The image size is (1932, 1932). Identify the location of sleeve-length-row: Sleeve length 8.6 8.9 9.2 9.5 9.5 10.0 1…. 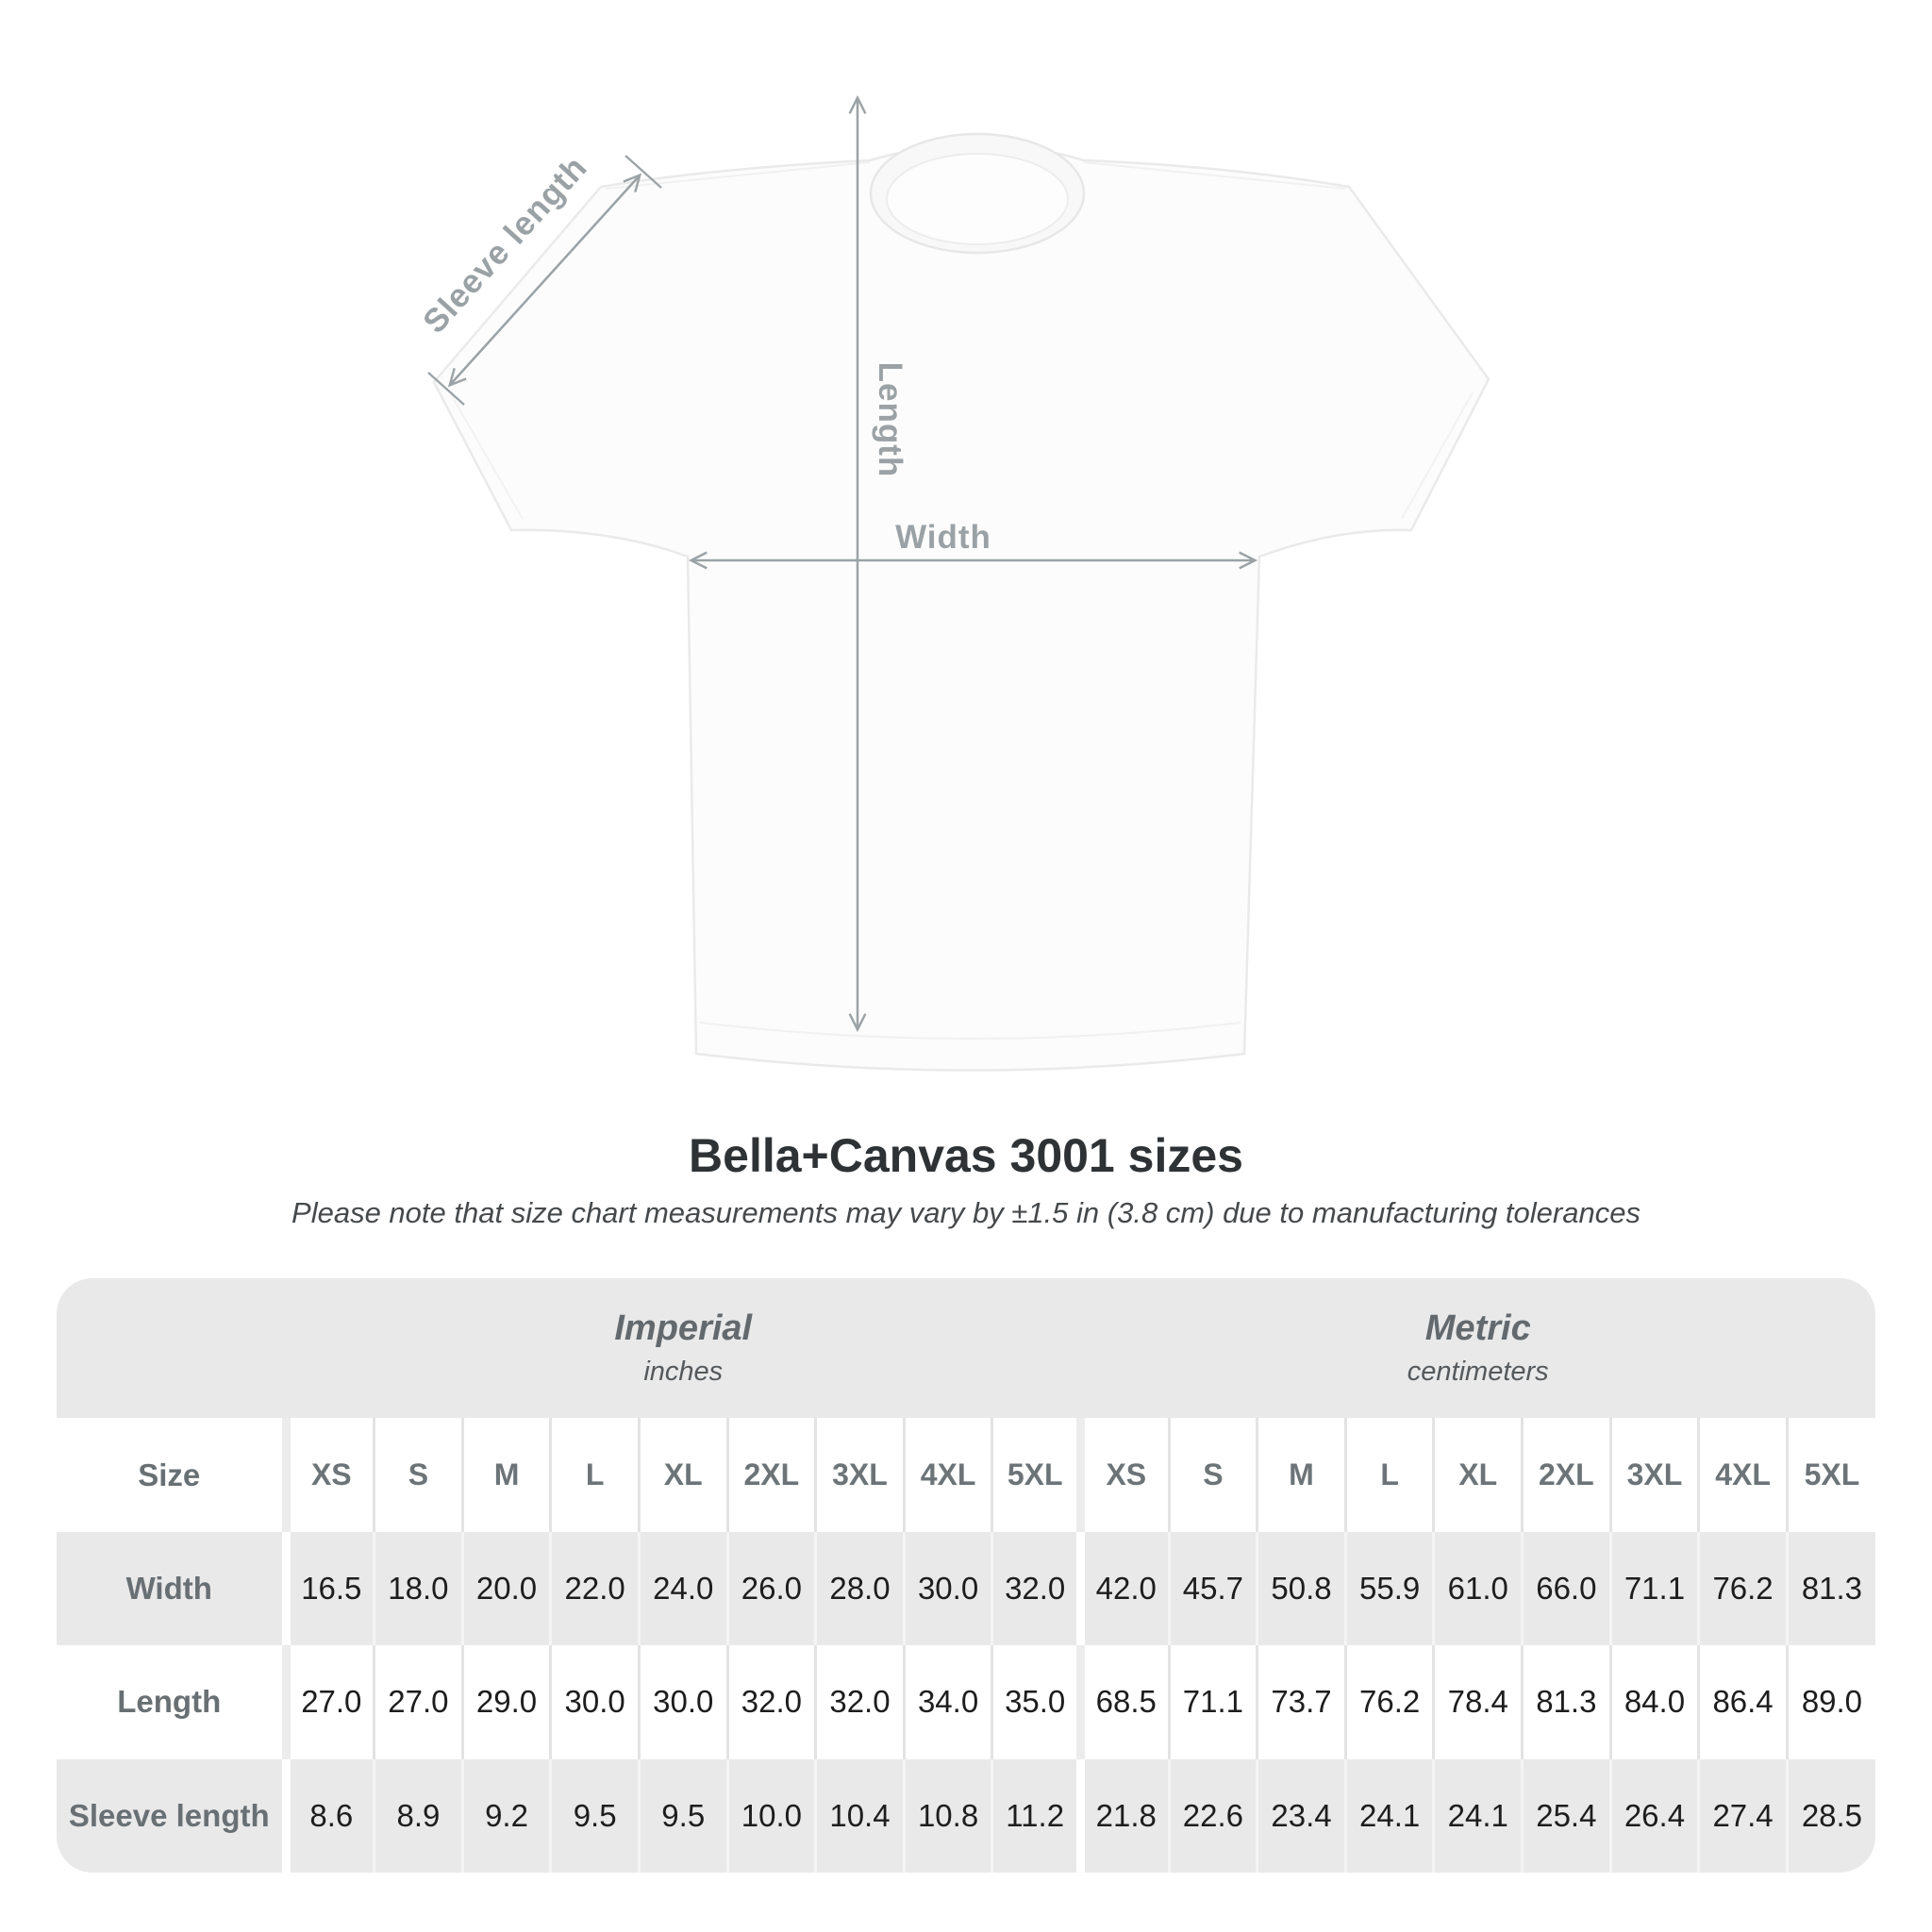
(966, 1816).